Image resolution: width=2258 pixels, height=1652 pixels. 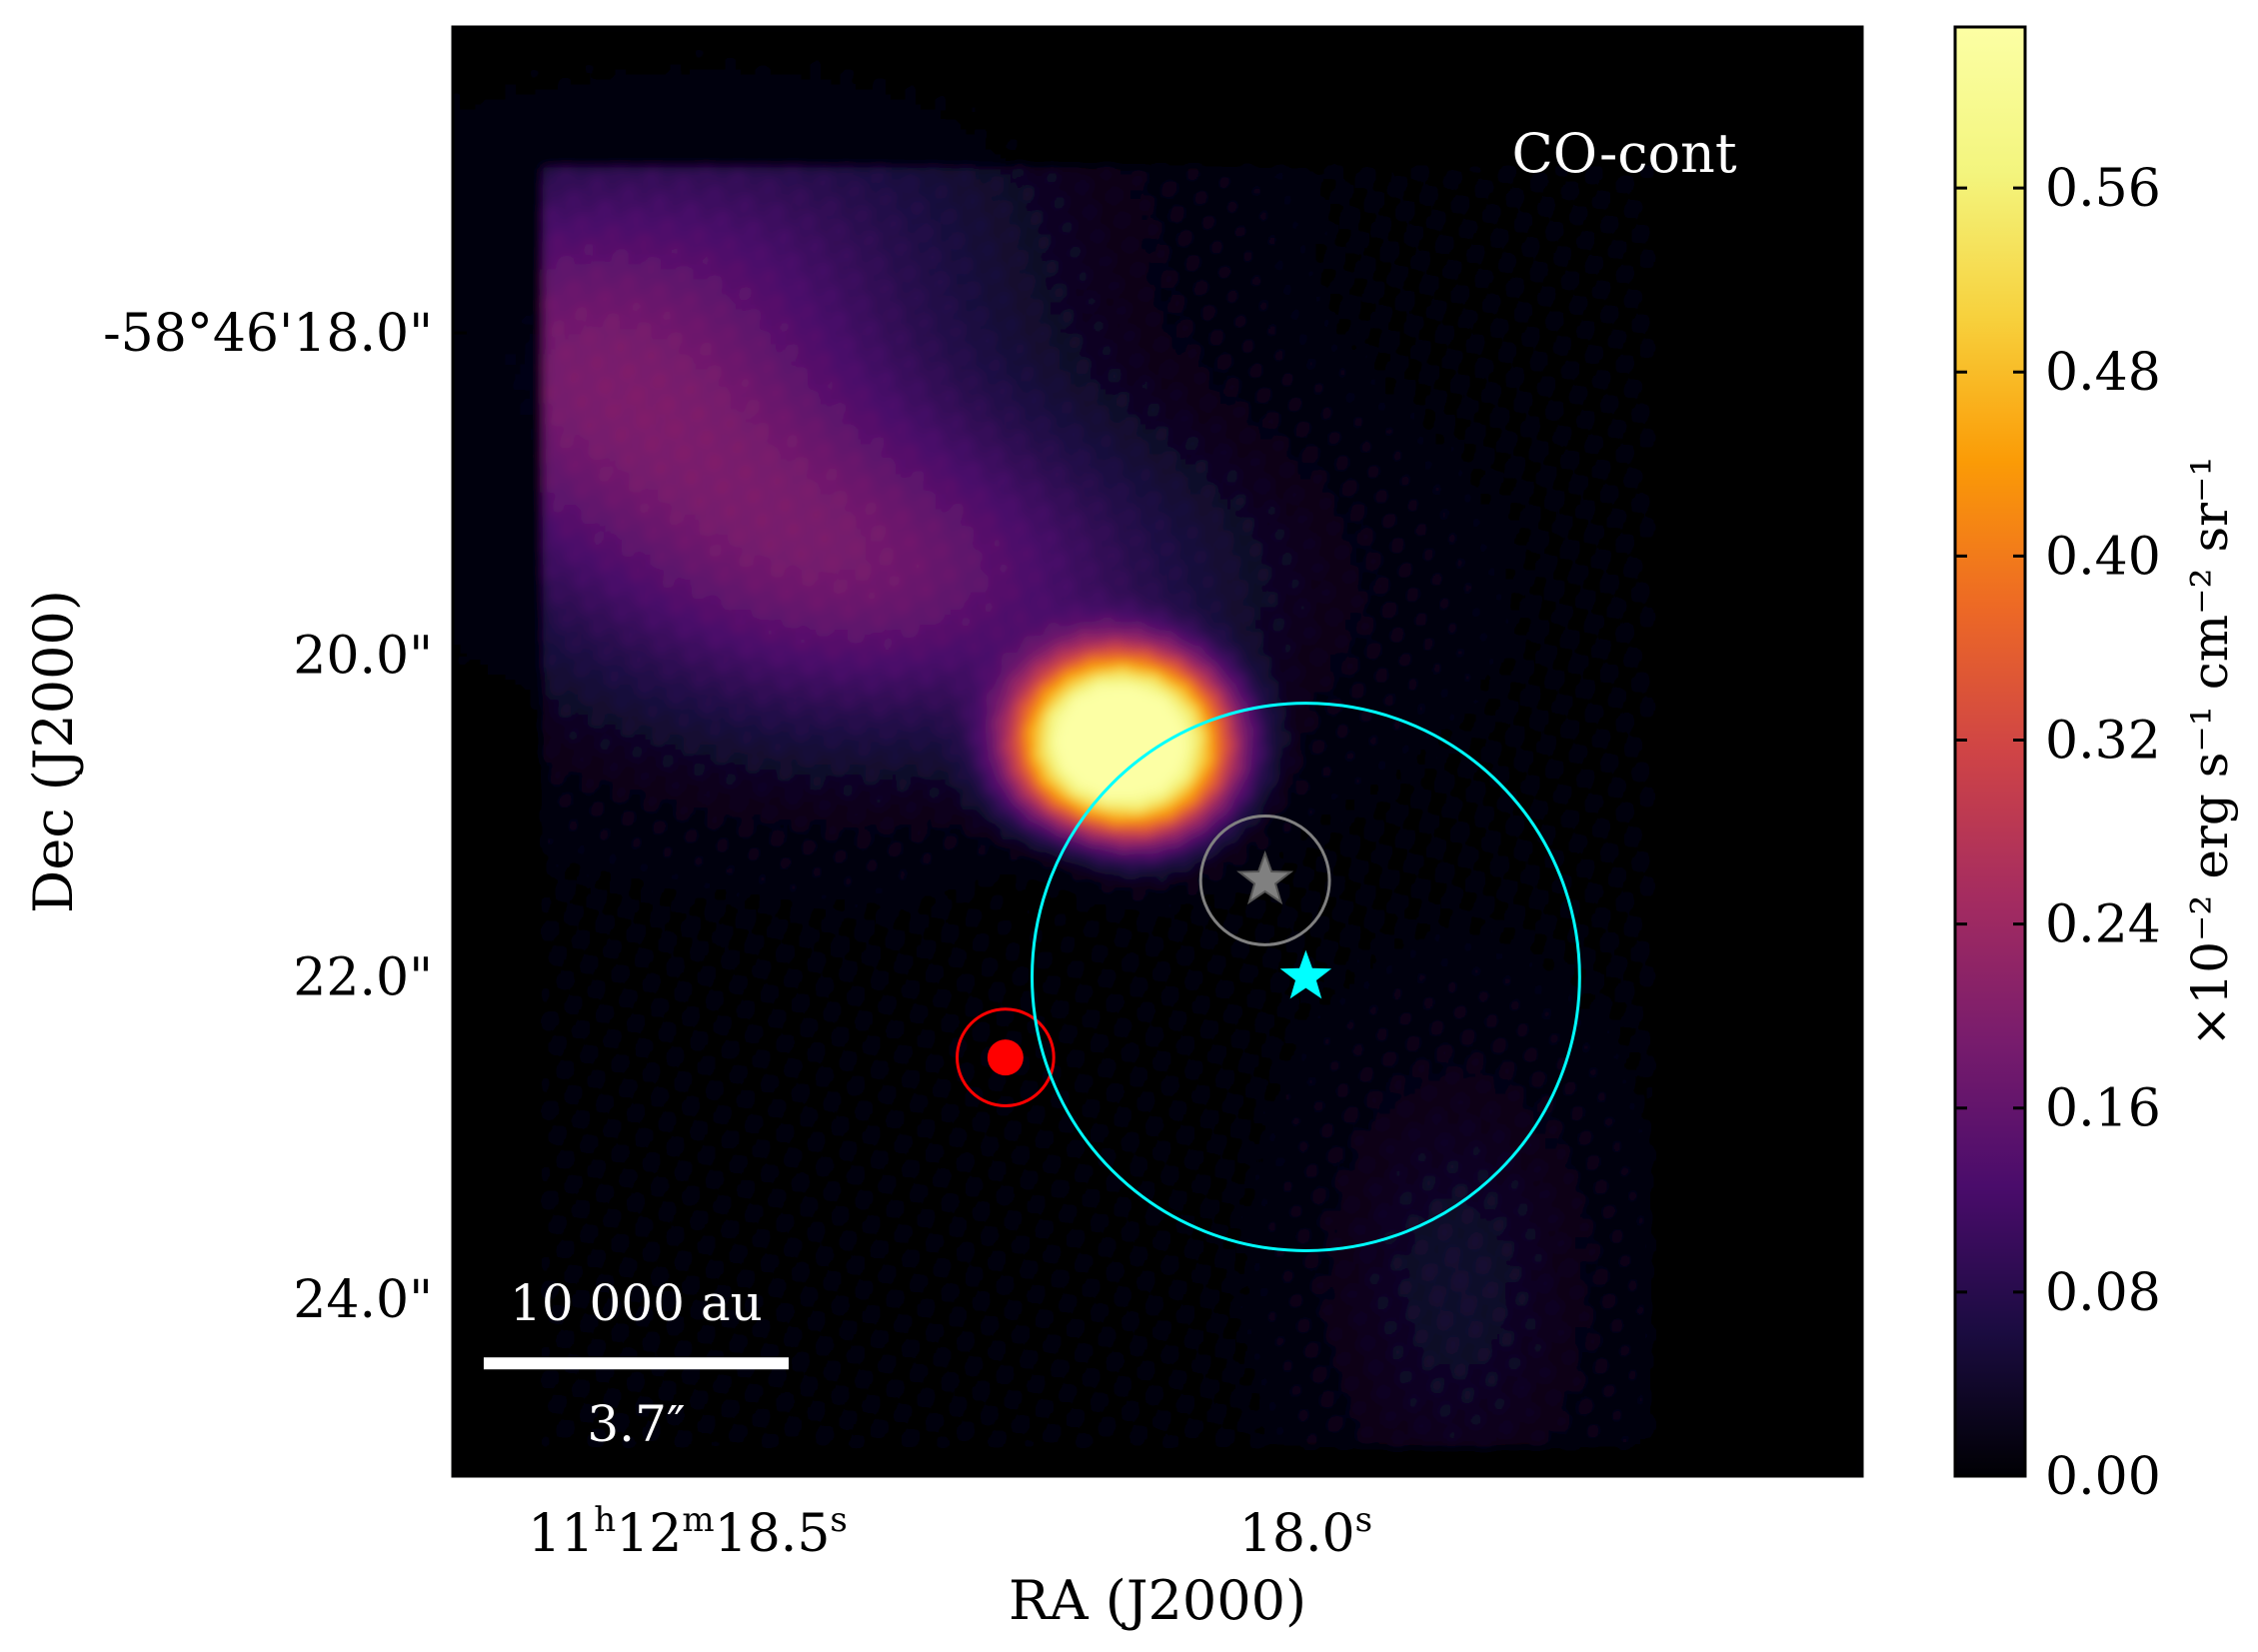 What do you see at coordinates (2103, 741) in the screenshot?
I see `colorbar-tick-label: 0.32` at bounding box center [2103, 741].